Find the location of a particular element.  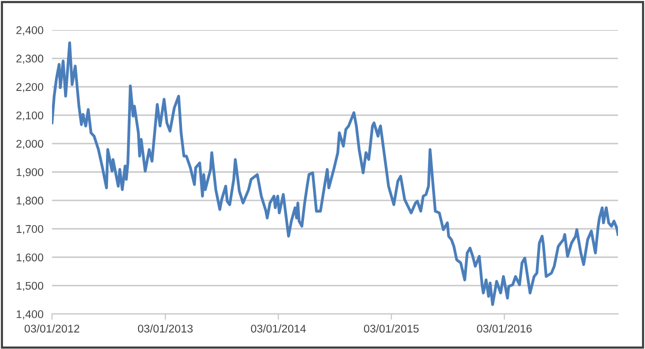

y-tick-label: 1,800 is located at coordinates (30, 201).